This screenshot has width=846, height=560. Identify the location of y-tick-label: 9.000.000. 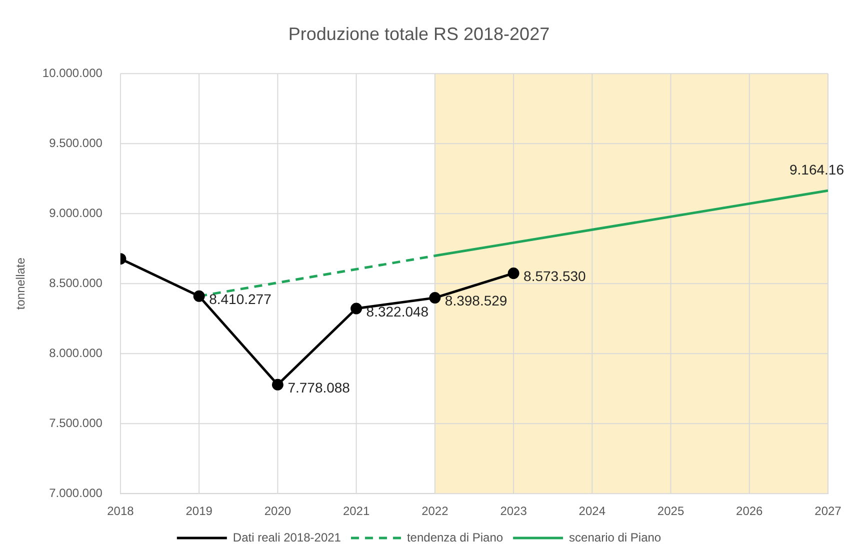
(76, 213).